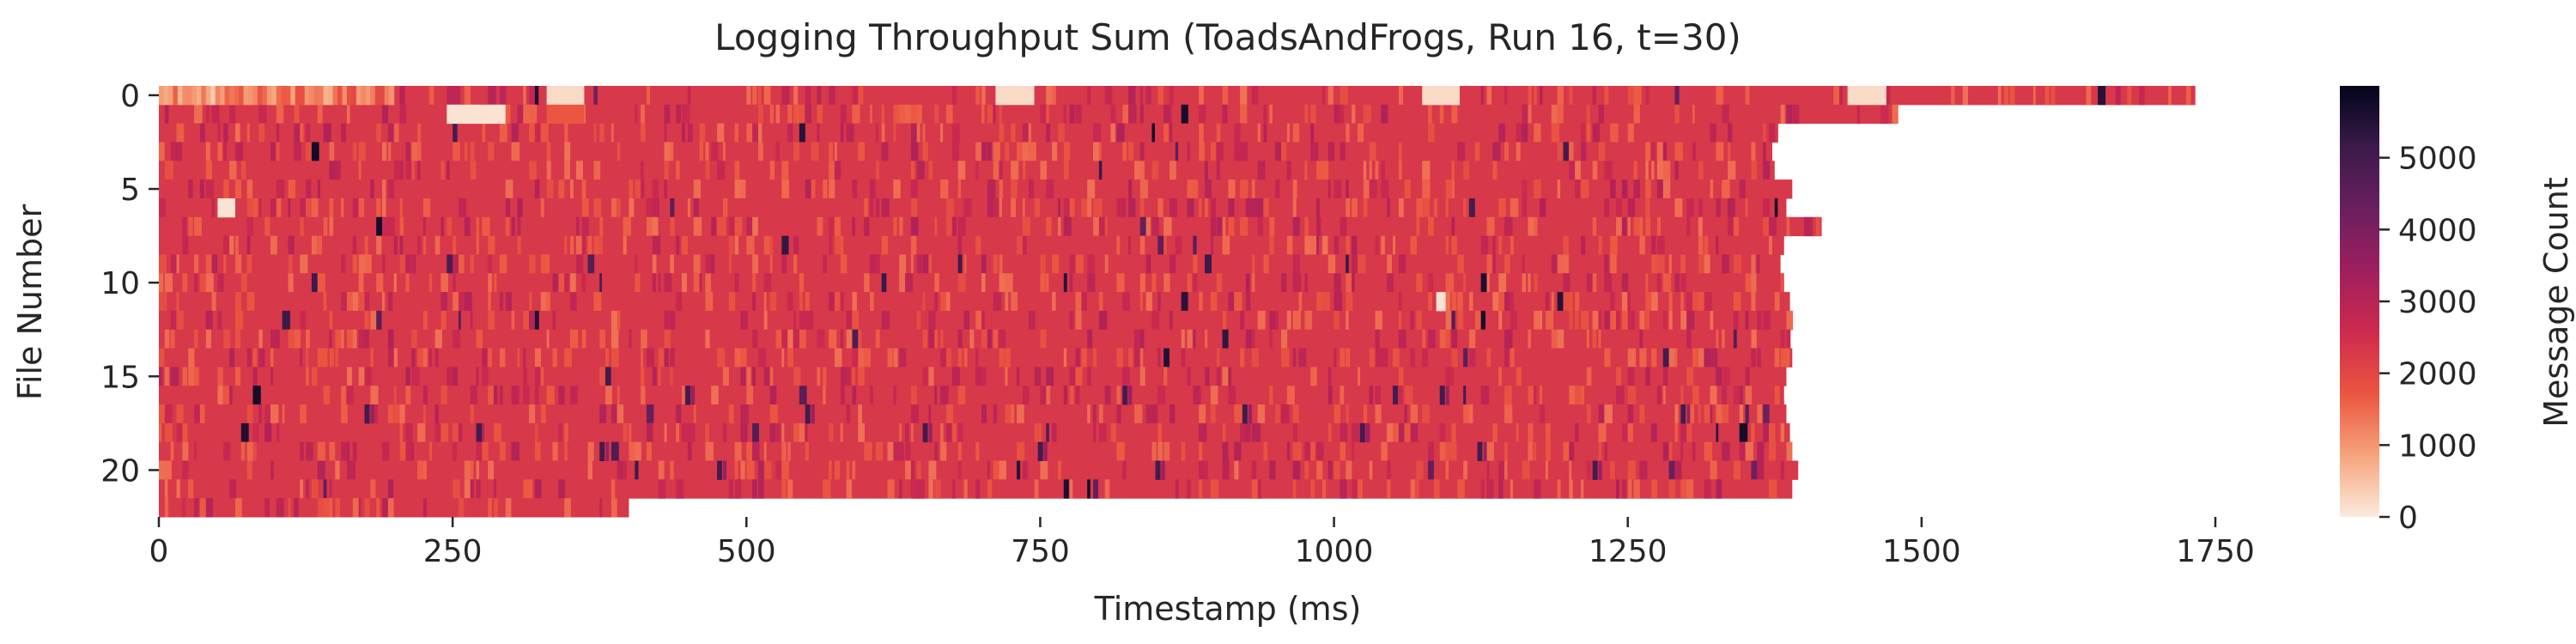 The width and height of the screenshot is (2576, 644). What do you see at coordinates (2437, 375) in the screenshot?
I see `colorbar-tick-label: 2000` at bounding box center [2437, 375].